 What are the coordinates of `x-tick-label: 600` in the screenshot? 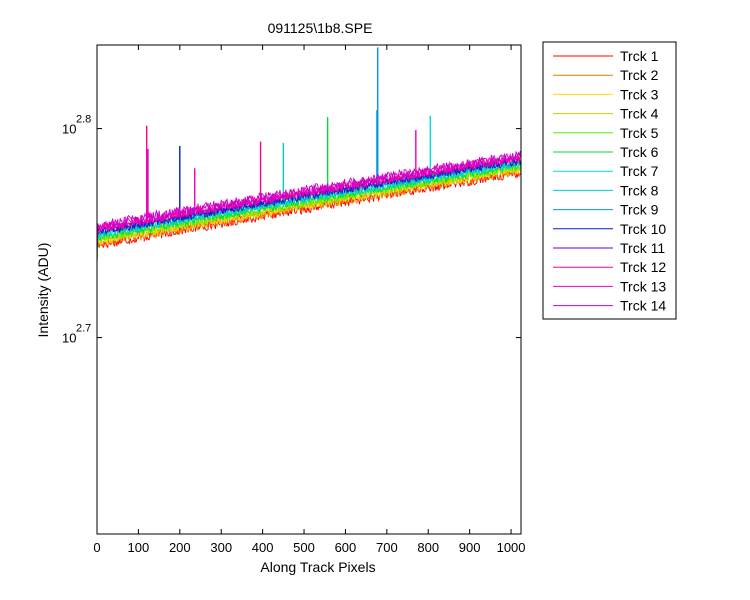 It's located at (346, 547).